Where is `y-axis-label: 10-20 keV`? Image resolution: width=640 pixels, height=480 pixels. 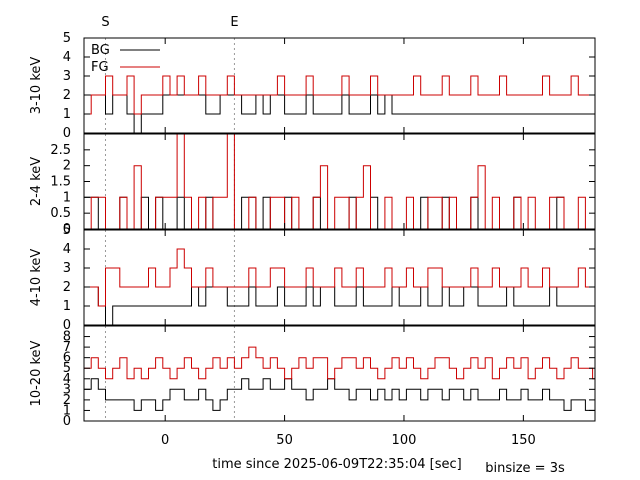 y-axis-label: 10-20 keV is located at coordinates (36, 373).